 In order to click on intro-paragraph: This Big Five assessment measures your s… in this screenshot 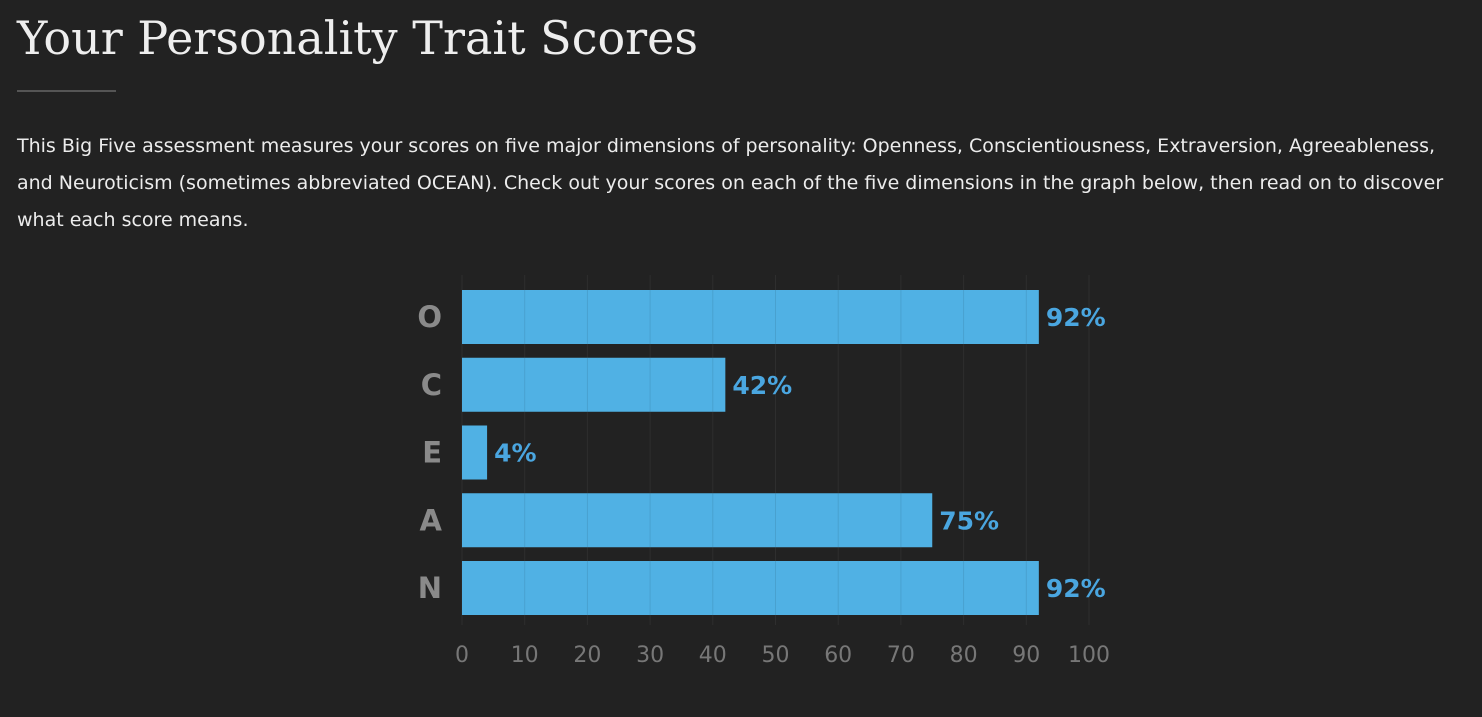, I will do `click(730, 183)`.